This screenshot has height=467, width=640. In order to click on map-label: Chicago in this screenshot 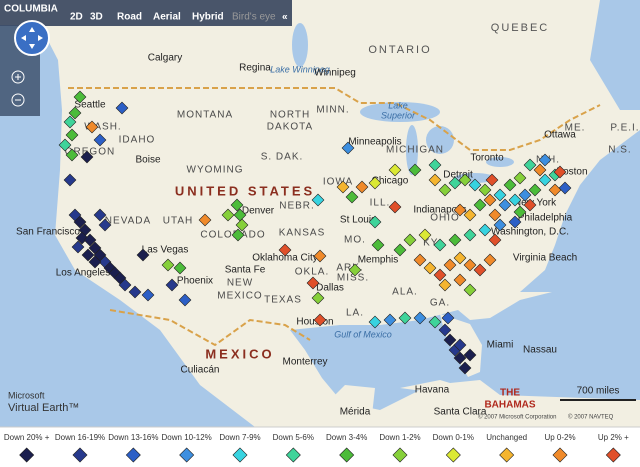, I will do `click(390, 181)`.